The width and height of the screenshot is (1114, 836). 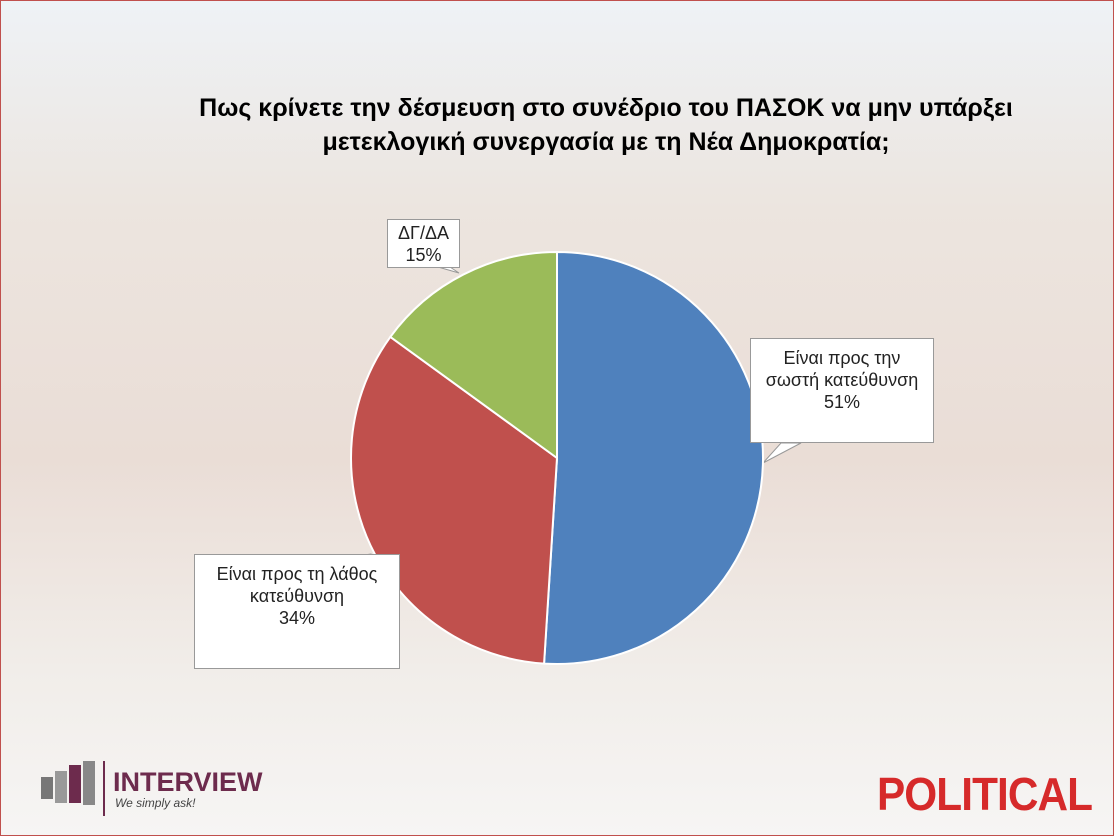 I want to click on value-label: 15%, so click(x=423, y=255).